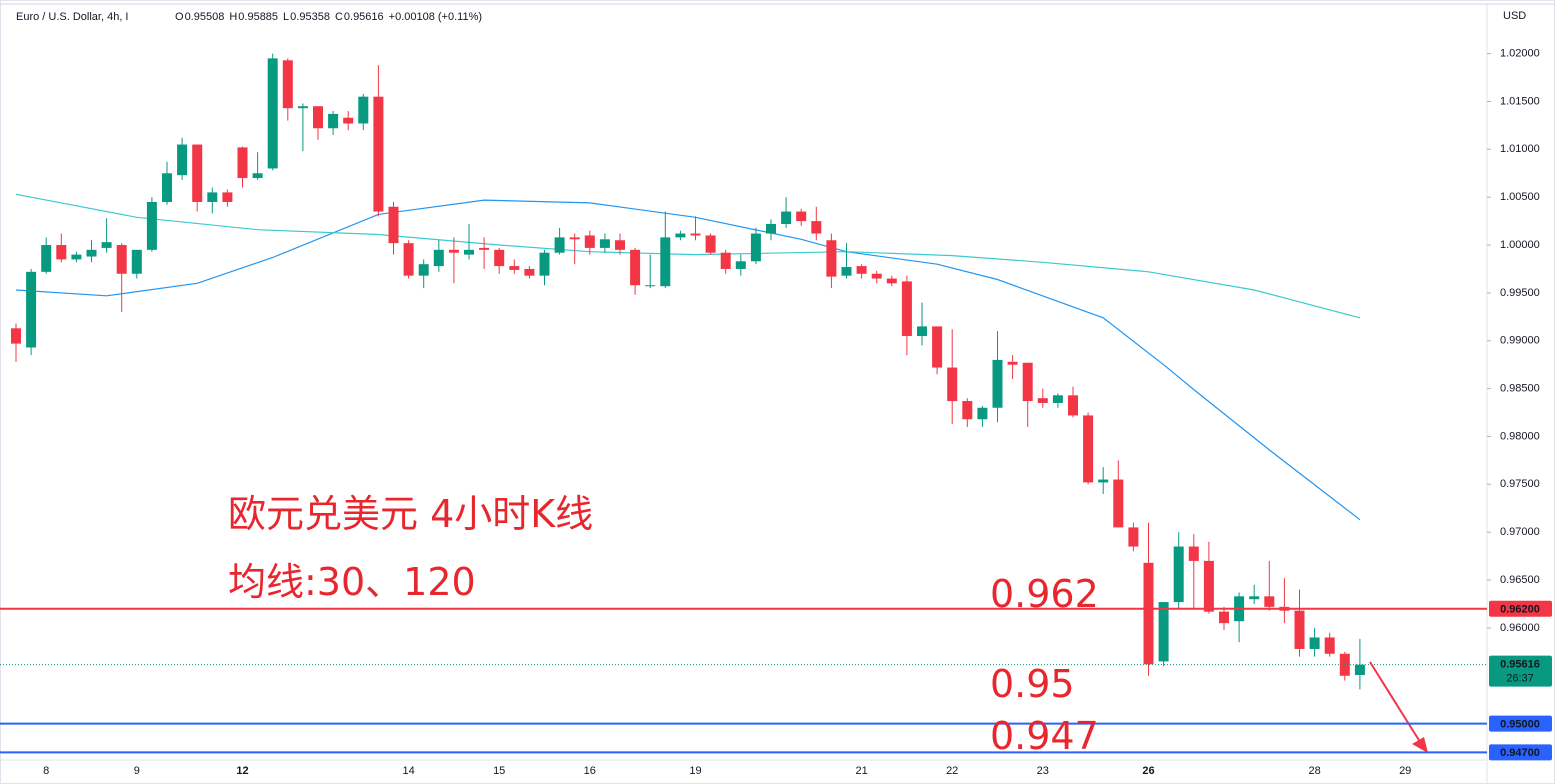 This screenshot has width=1555, height=784. What do you see at coordinates (352, 582) in the screenshot?
I see `annotation: 均线:30、120` at bounding box center [352, 582].